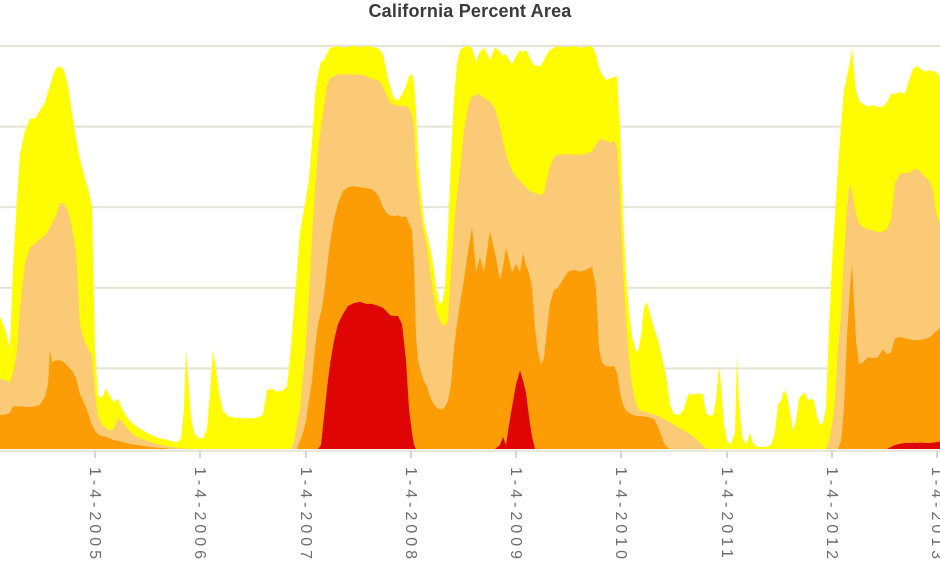  I want to click on x-tick-label-1-4-2005: 1-4-2005, so click(94, 515).